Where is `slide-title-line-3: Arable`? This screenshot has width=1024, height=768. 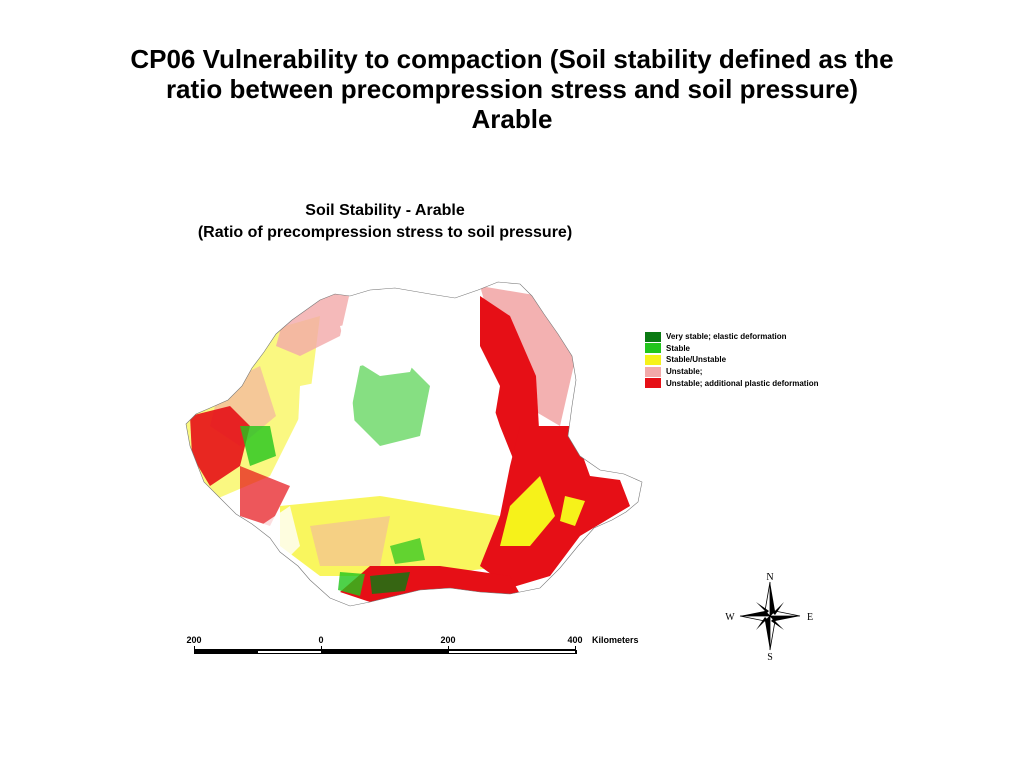 slide-title-line-3: Arable is located at coordinates (512, 119).